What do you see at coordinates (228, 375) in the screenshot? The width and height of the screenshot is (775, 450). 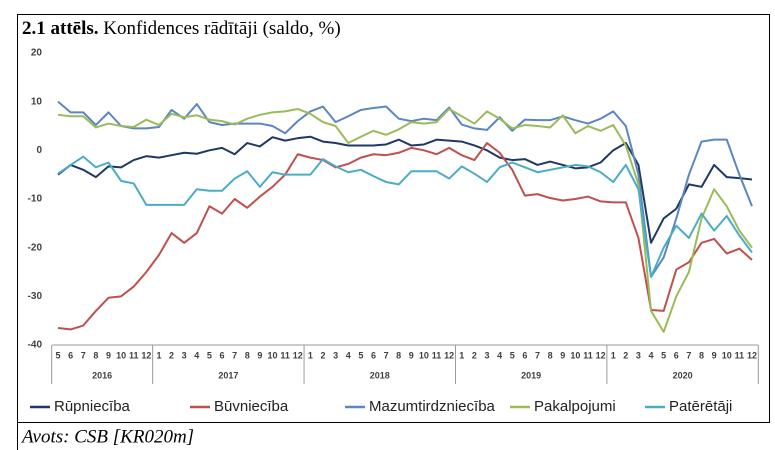 I see `year-label: 2017` at bounding box center [228, 375].